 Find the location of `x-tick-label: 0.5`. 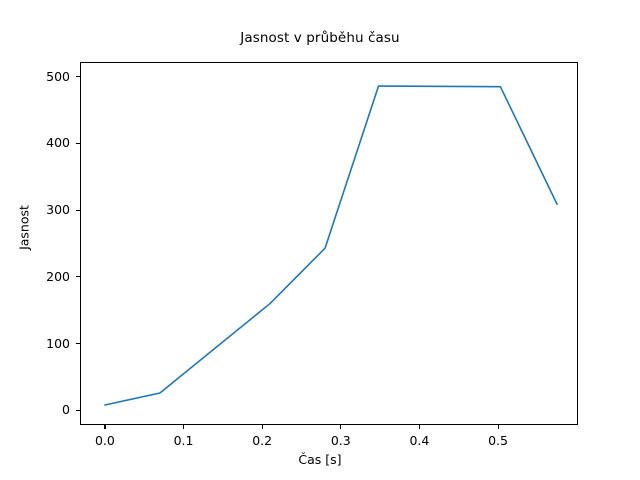

x-tick-label: 0.5 is located at coordinates (498, 440).